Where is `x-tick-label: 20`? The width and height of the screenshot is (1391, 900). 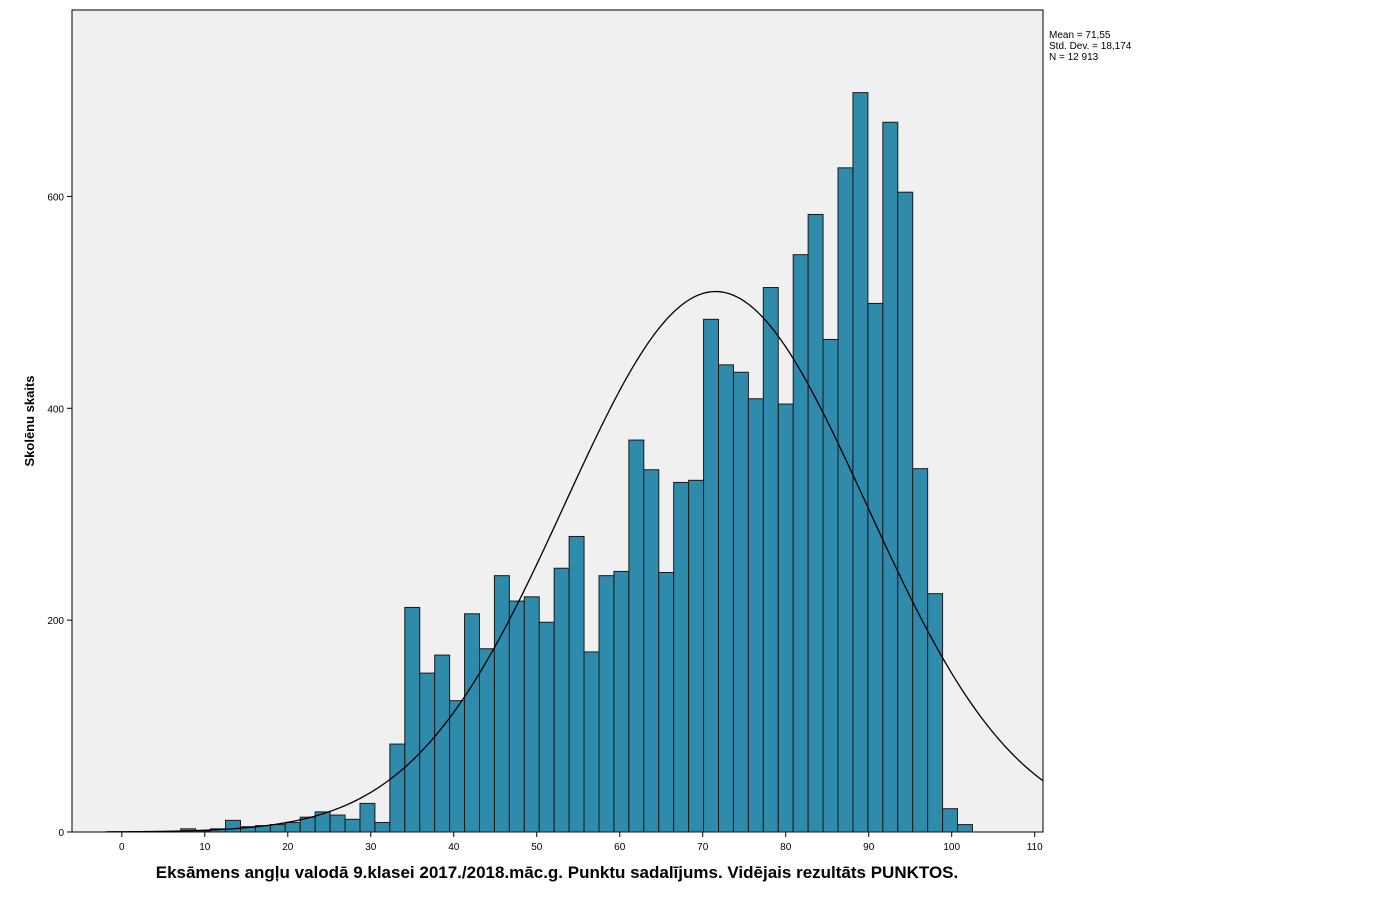 x-tick-label: 20 is located at coordinates (288, 847).